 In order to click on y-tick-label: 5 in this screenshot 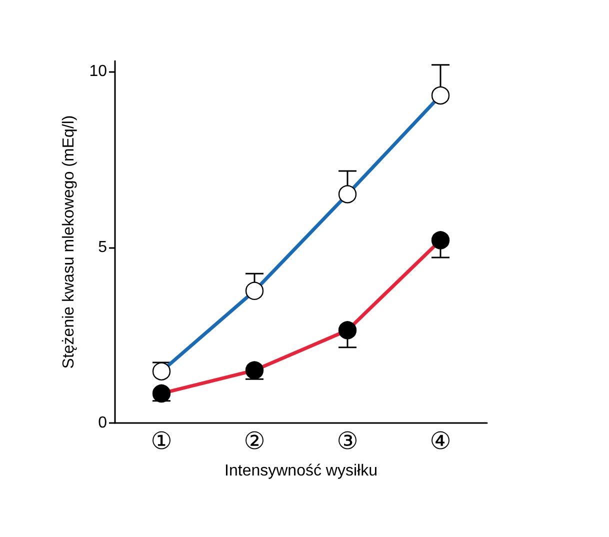, I will do `click(103, 247)`.